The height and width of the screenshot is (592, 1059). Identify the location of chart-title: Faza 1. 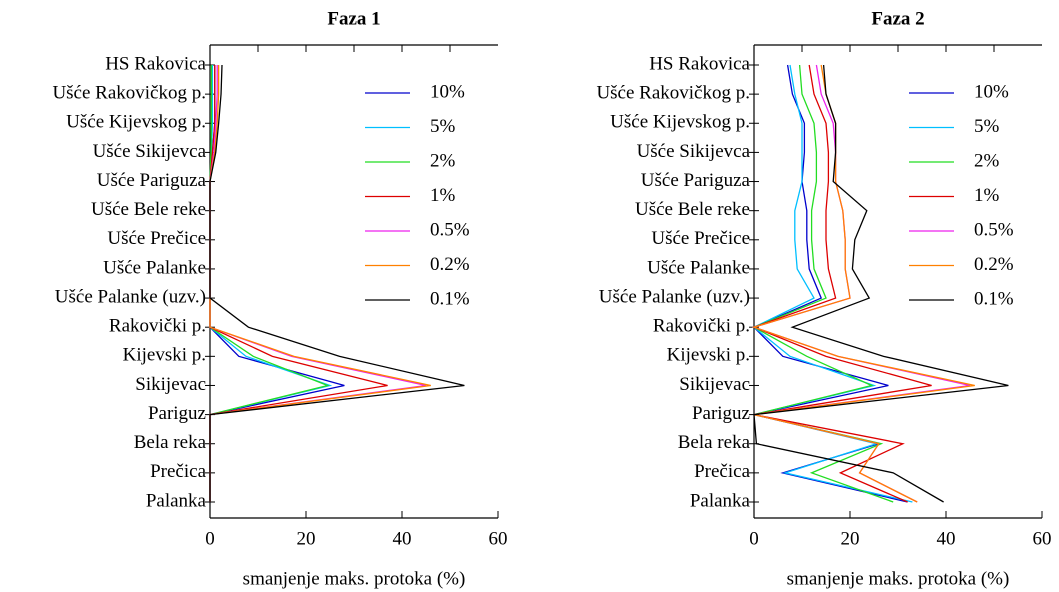
(353, 18).